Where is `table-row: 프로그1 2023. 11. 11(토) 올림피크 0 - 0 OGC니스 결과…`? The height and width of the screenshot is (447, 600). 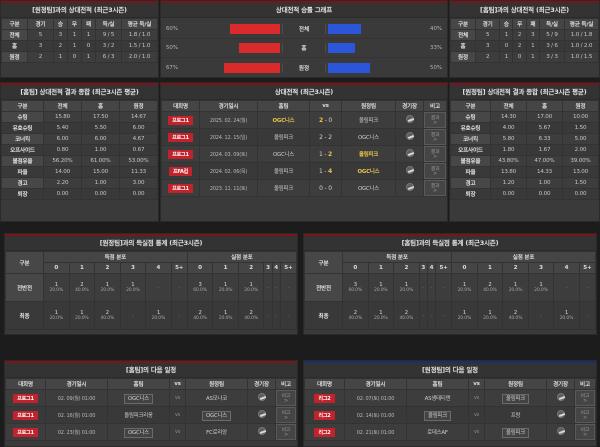
table-row: 프로그1 2023. 11. 11(토) 올림피크 0 - 0 OGC니스 결과… is located at coordinates (304, 188).